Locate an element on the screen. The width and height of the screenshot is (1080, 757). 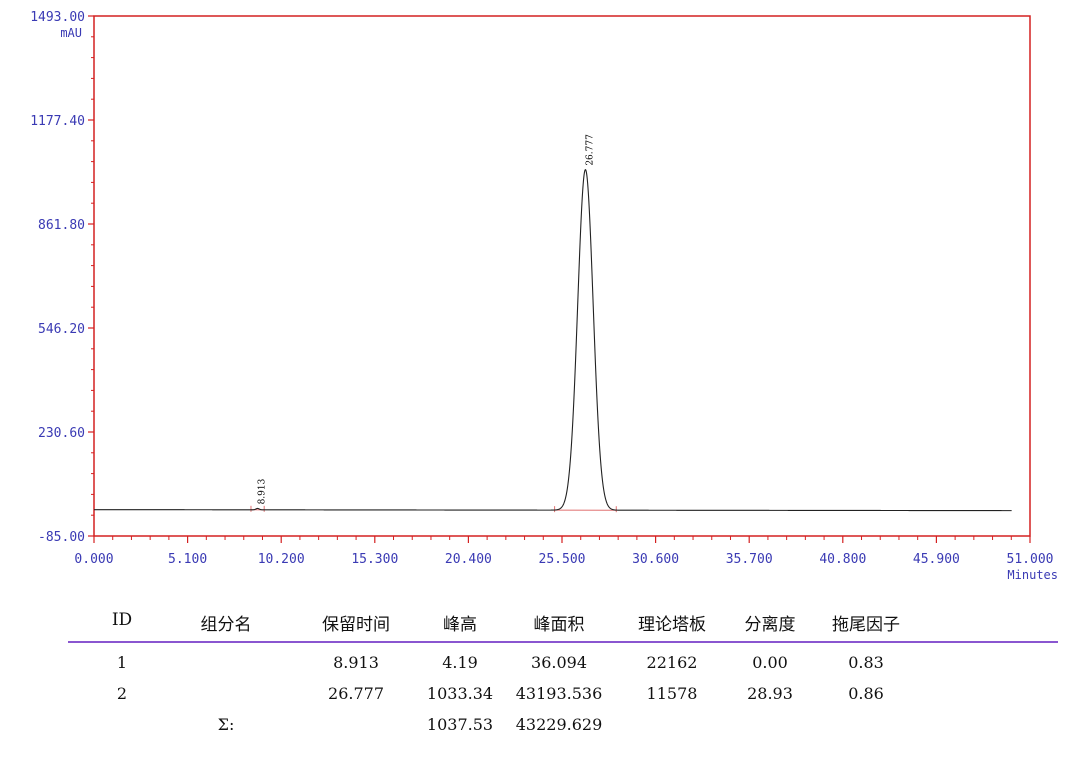
header-cell: 峰高 is located at coordinates (460, 625).